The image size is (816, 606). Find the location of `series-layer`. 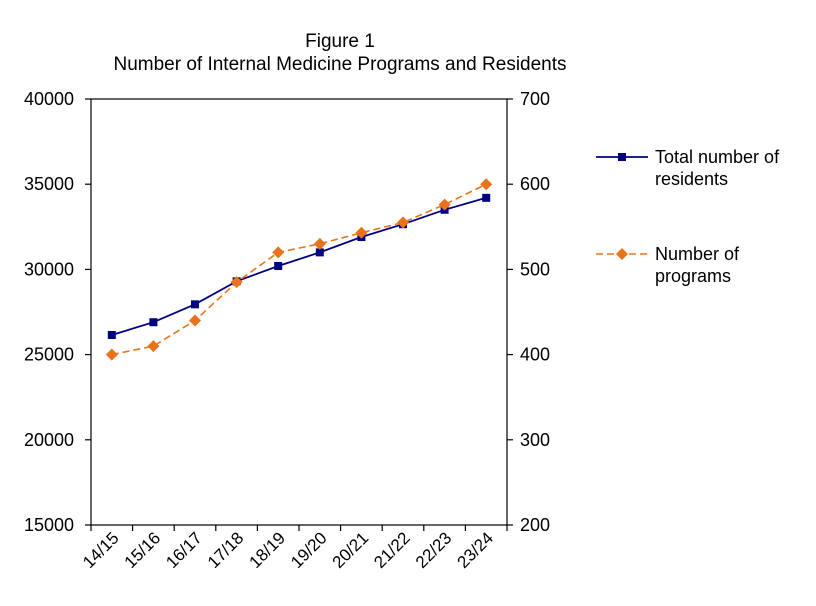

series-layer is located at coordinates (299, 269).